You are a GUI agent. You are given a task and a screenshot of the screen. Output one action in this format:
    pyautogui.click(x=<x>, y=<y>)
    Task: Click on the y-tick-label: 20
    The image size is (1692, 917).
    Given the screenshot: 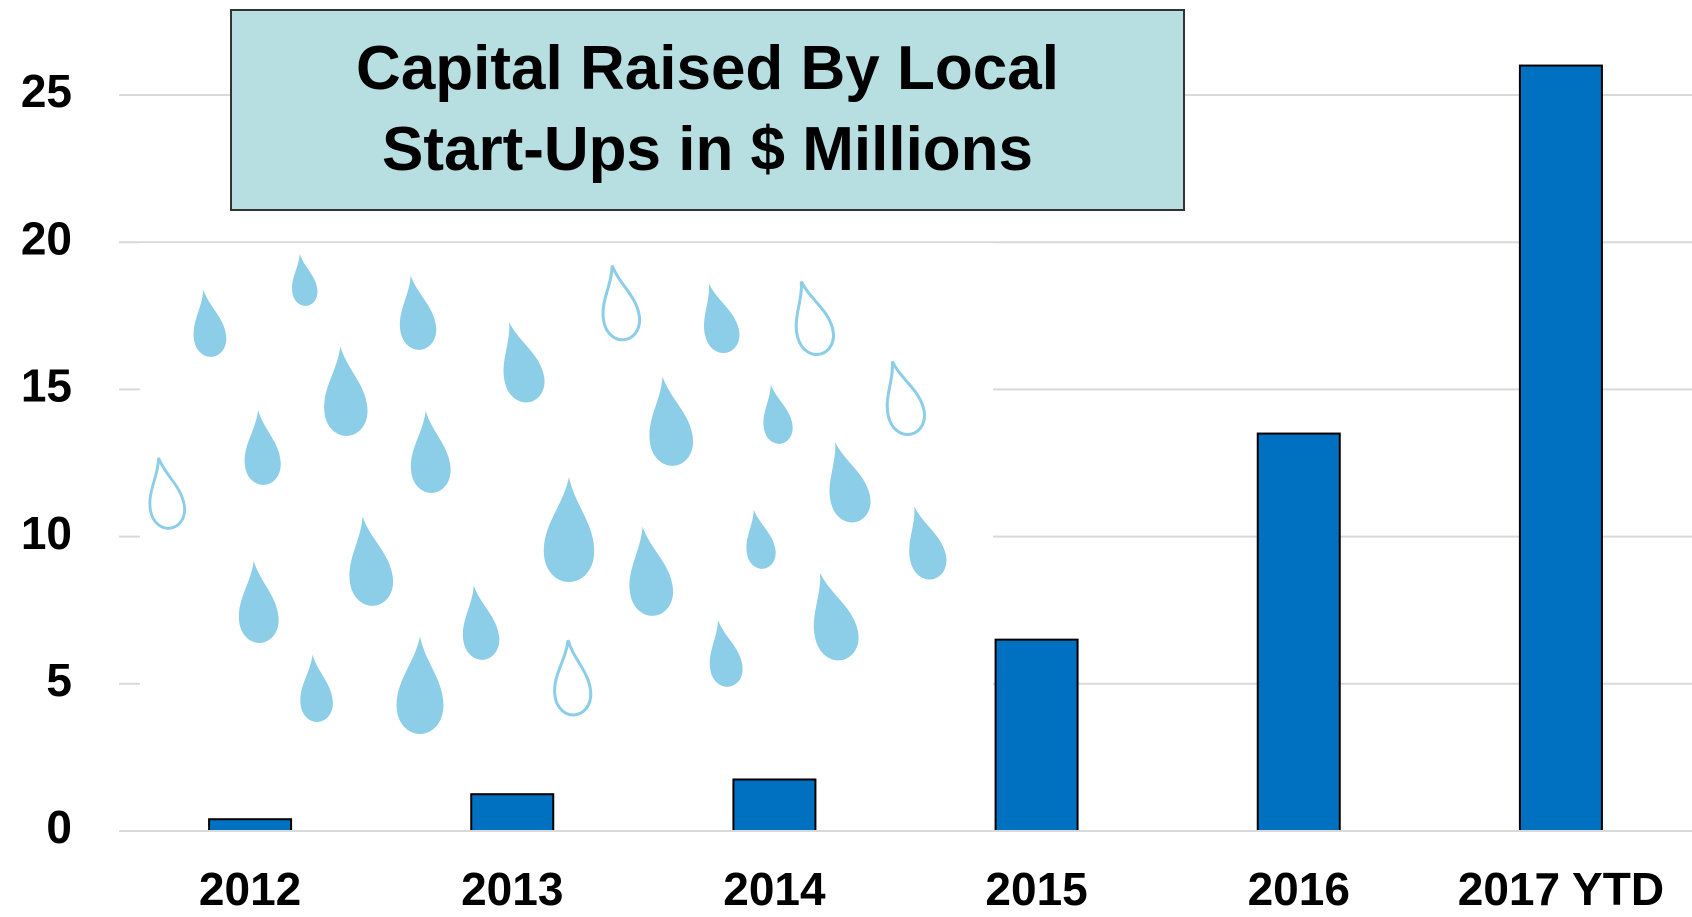 What is the action you would take?
    pyautogui.click(x=46, y=238)
    